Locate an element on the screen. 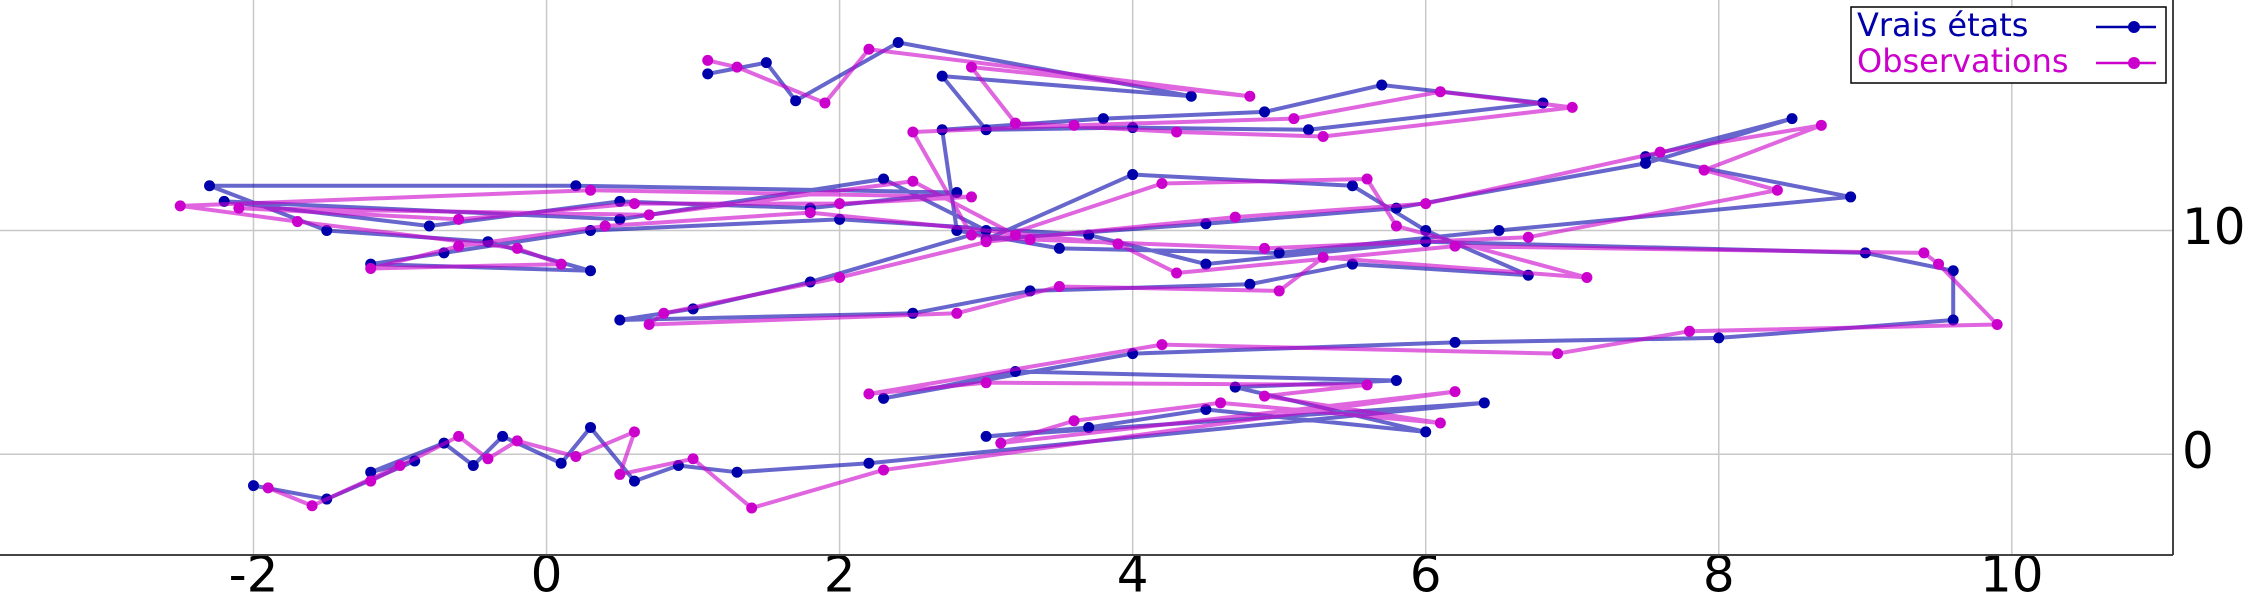 The width and height of the screenshot is (2250, 600). x-tick-label: 8 is located at coordinates (1719, 573).